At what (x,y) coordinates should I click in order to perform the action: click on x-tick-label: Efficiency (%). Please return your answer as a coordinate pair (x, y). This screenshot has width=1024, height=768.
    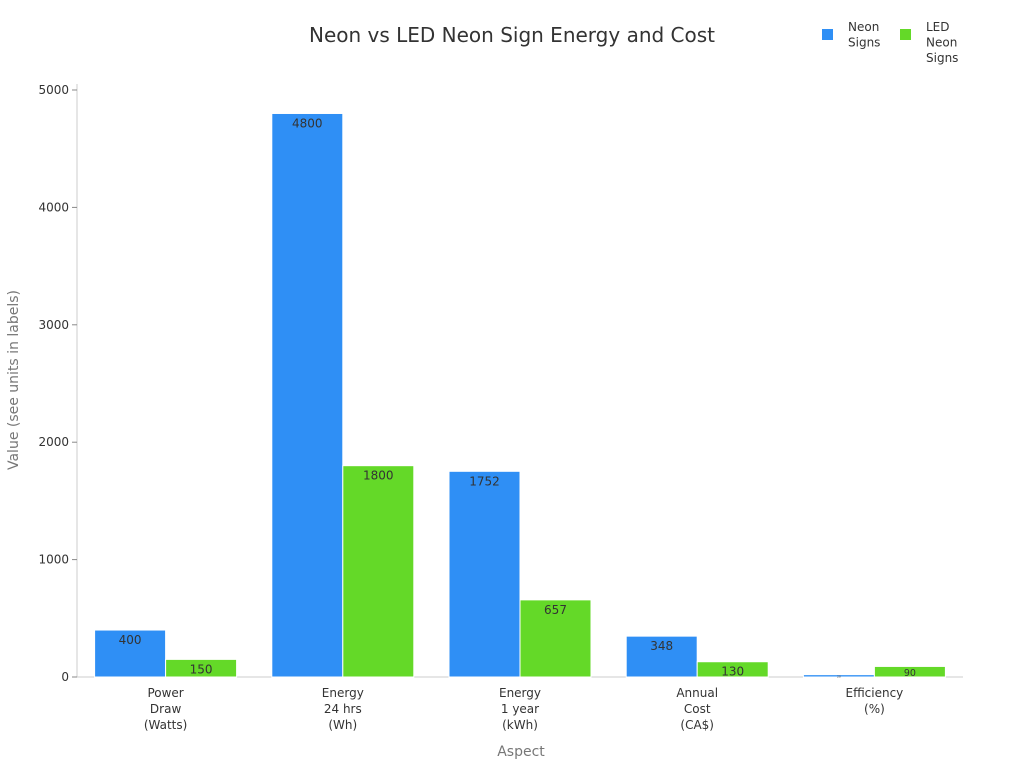
    Looking at the image, I should click on (874, 701).